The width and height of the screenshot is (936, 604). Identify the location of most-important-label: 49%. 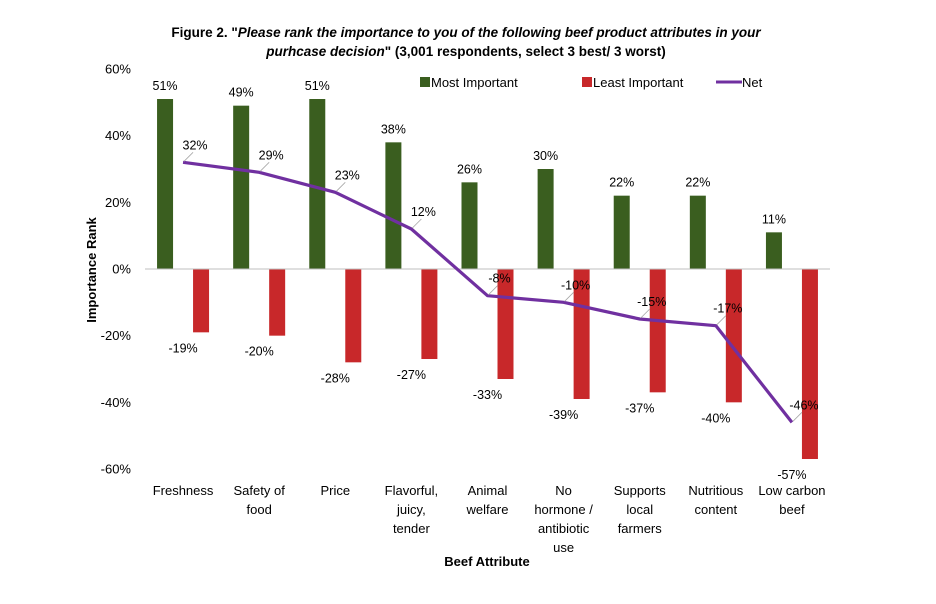
(241, 93).